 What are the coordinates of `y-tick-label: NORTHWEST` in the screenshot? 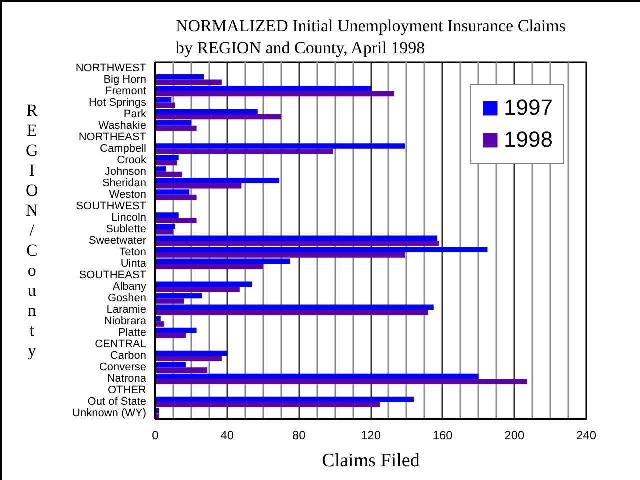 It's located at (111, 68).